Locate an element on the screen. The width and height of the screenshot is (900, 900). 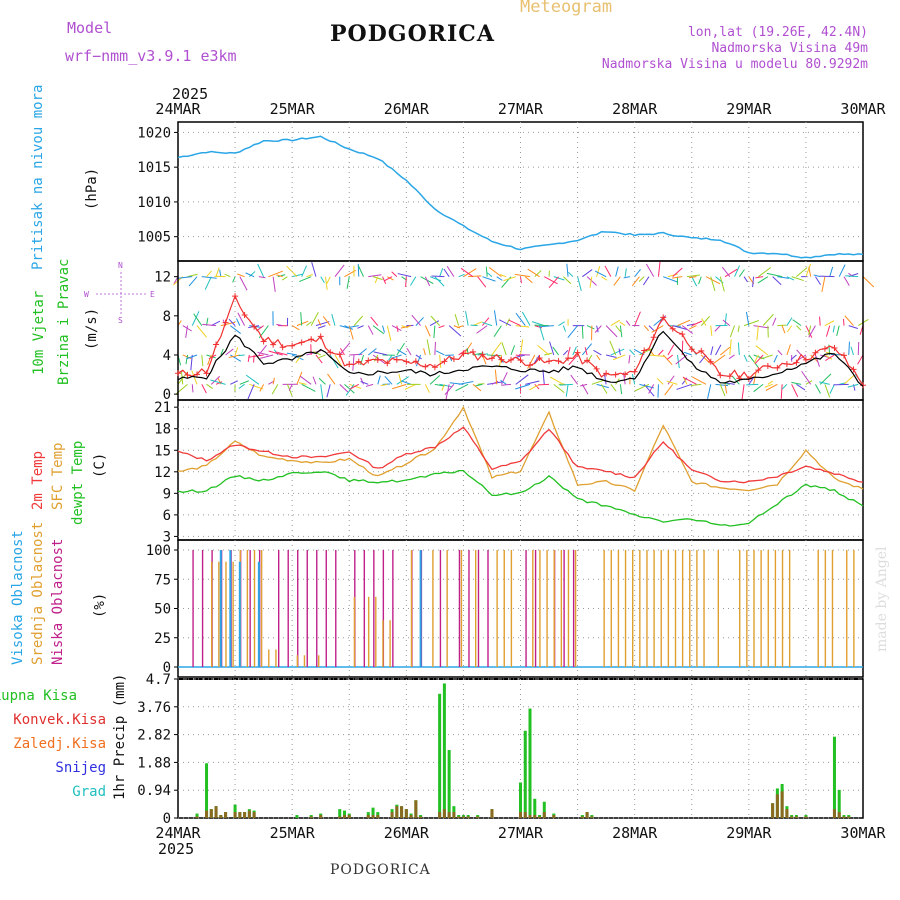
credit-label: made by Angel is located at coordinates (882, 599).